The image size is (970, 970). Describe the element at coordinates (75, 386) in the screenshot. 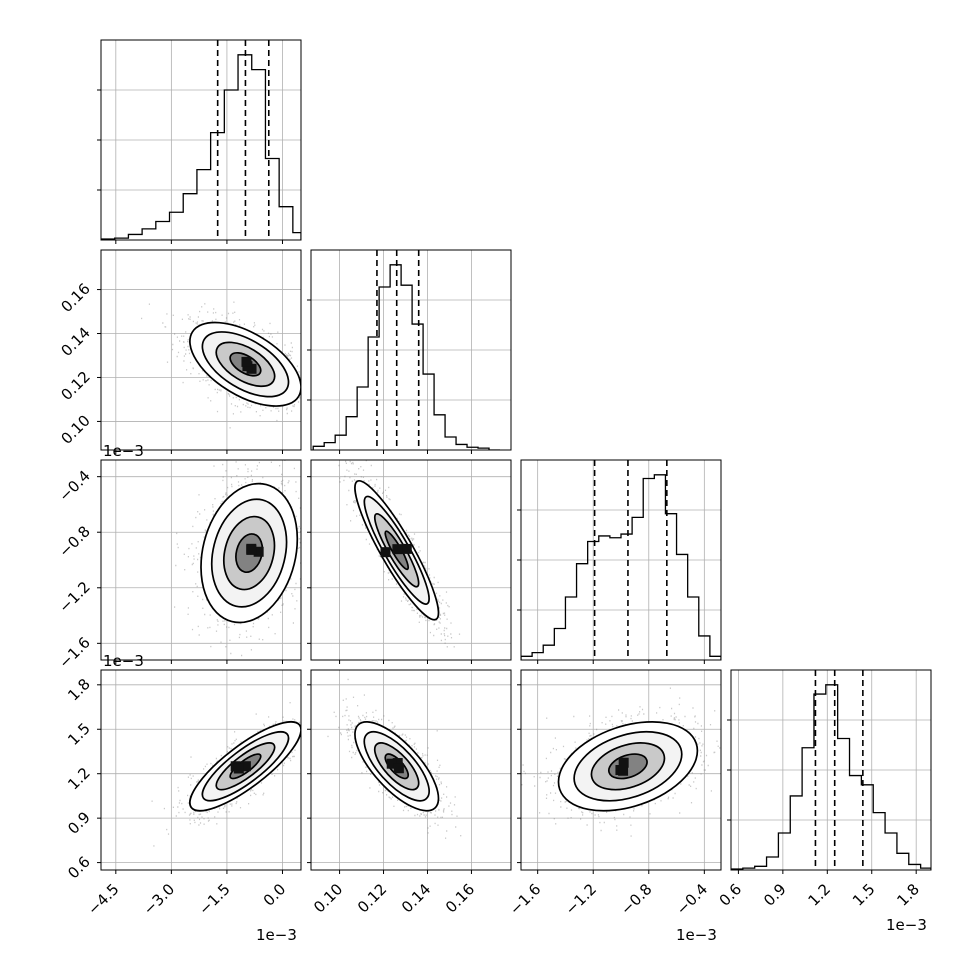

I see `y-tick-label: 0.12` at that location.